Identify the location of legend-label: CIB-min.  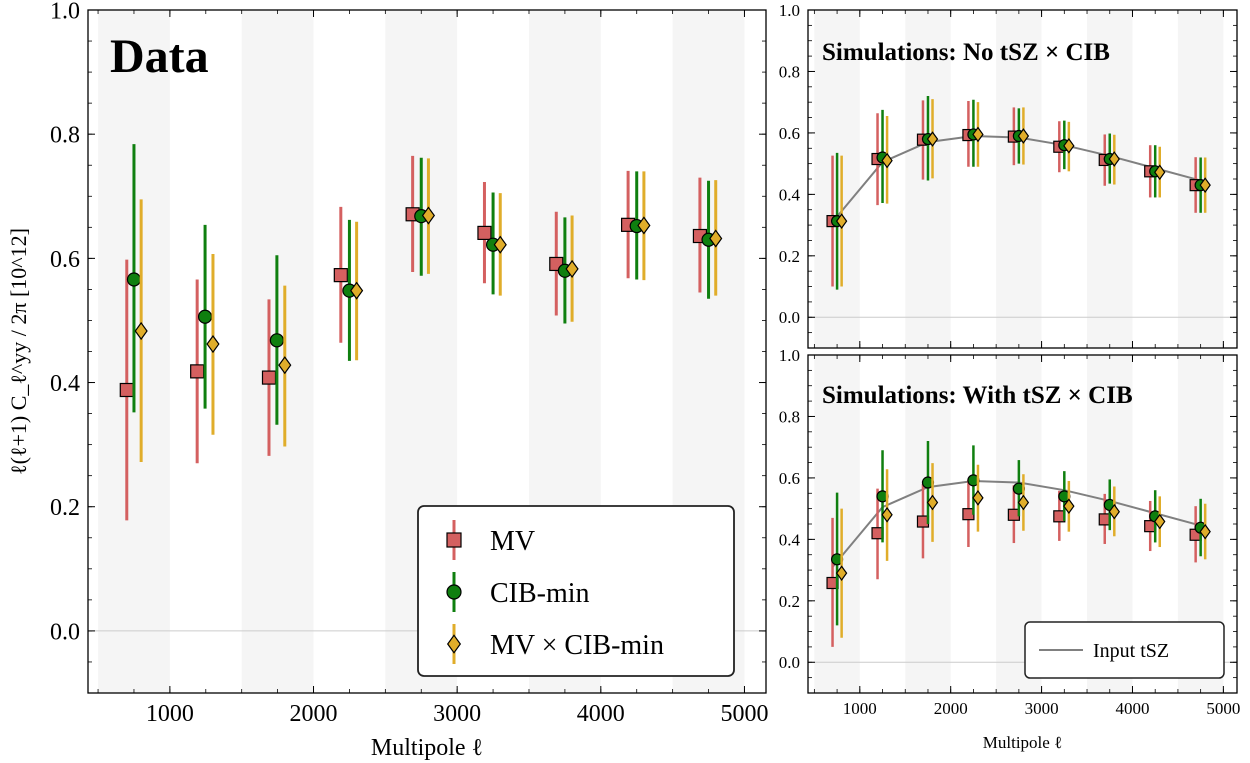
(540, 593).